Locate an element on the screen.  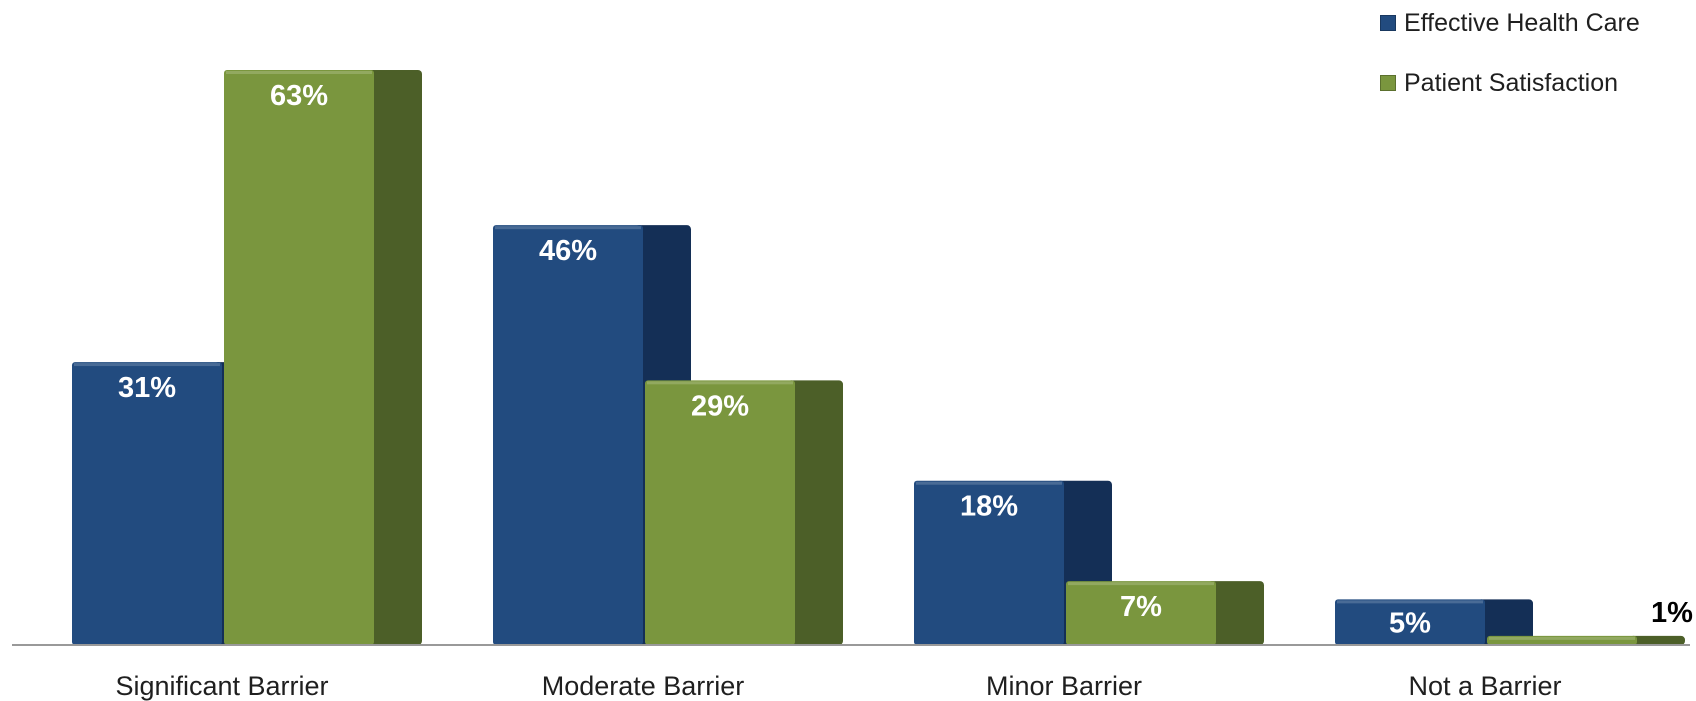
legend-swatch-effective-health-care is located at coordinates (1388, 23).